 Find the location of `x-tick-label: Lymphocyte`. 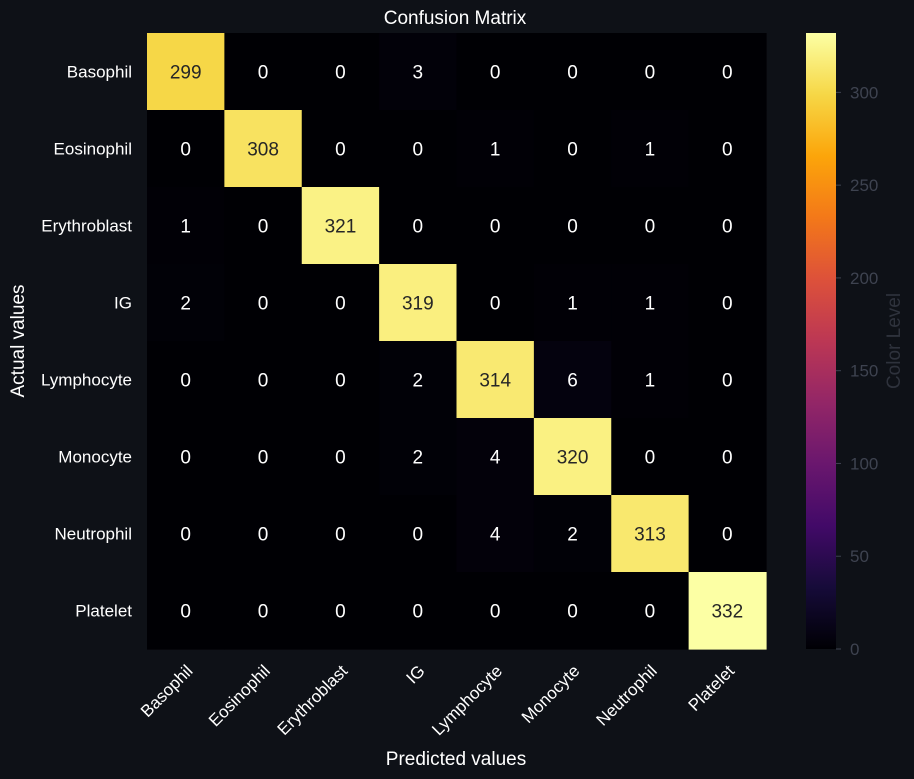

x-tick-label: Lymphocyte is located at coordinates (467, 700).